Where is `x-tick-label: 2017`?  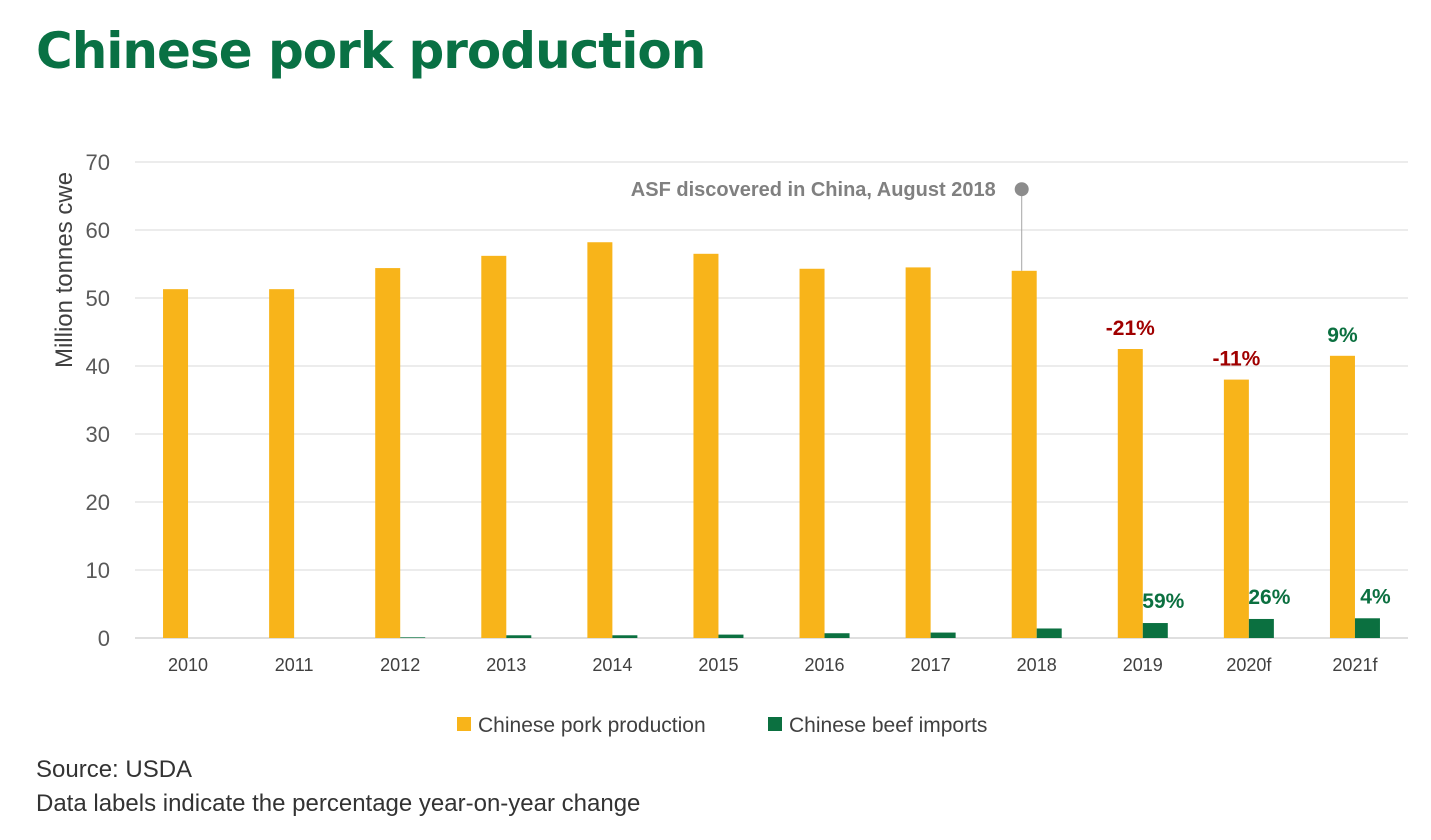
x-tick-label: 2017 is located at coordinates (931, 665).